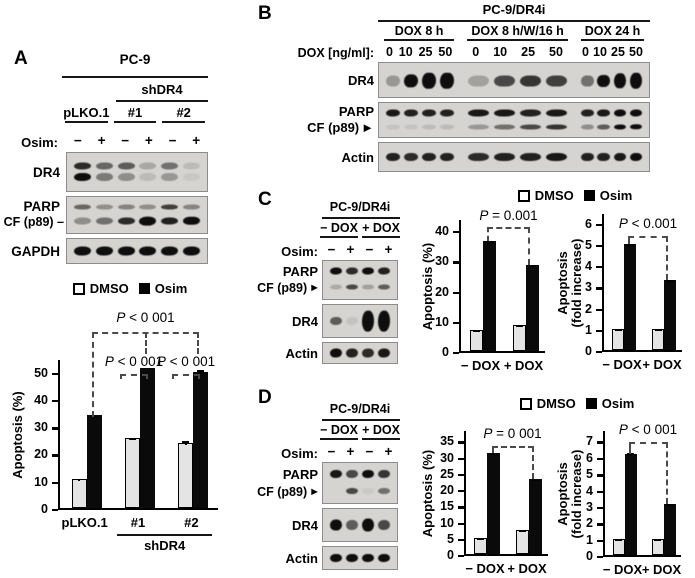  I want to click on dox-group-headers: DOX 8 h DOX 8 h/W/16 h DOX 24 h, so click(514, 32).